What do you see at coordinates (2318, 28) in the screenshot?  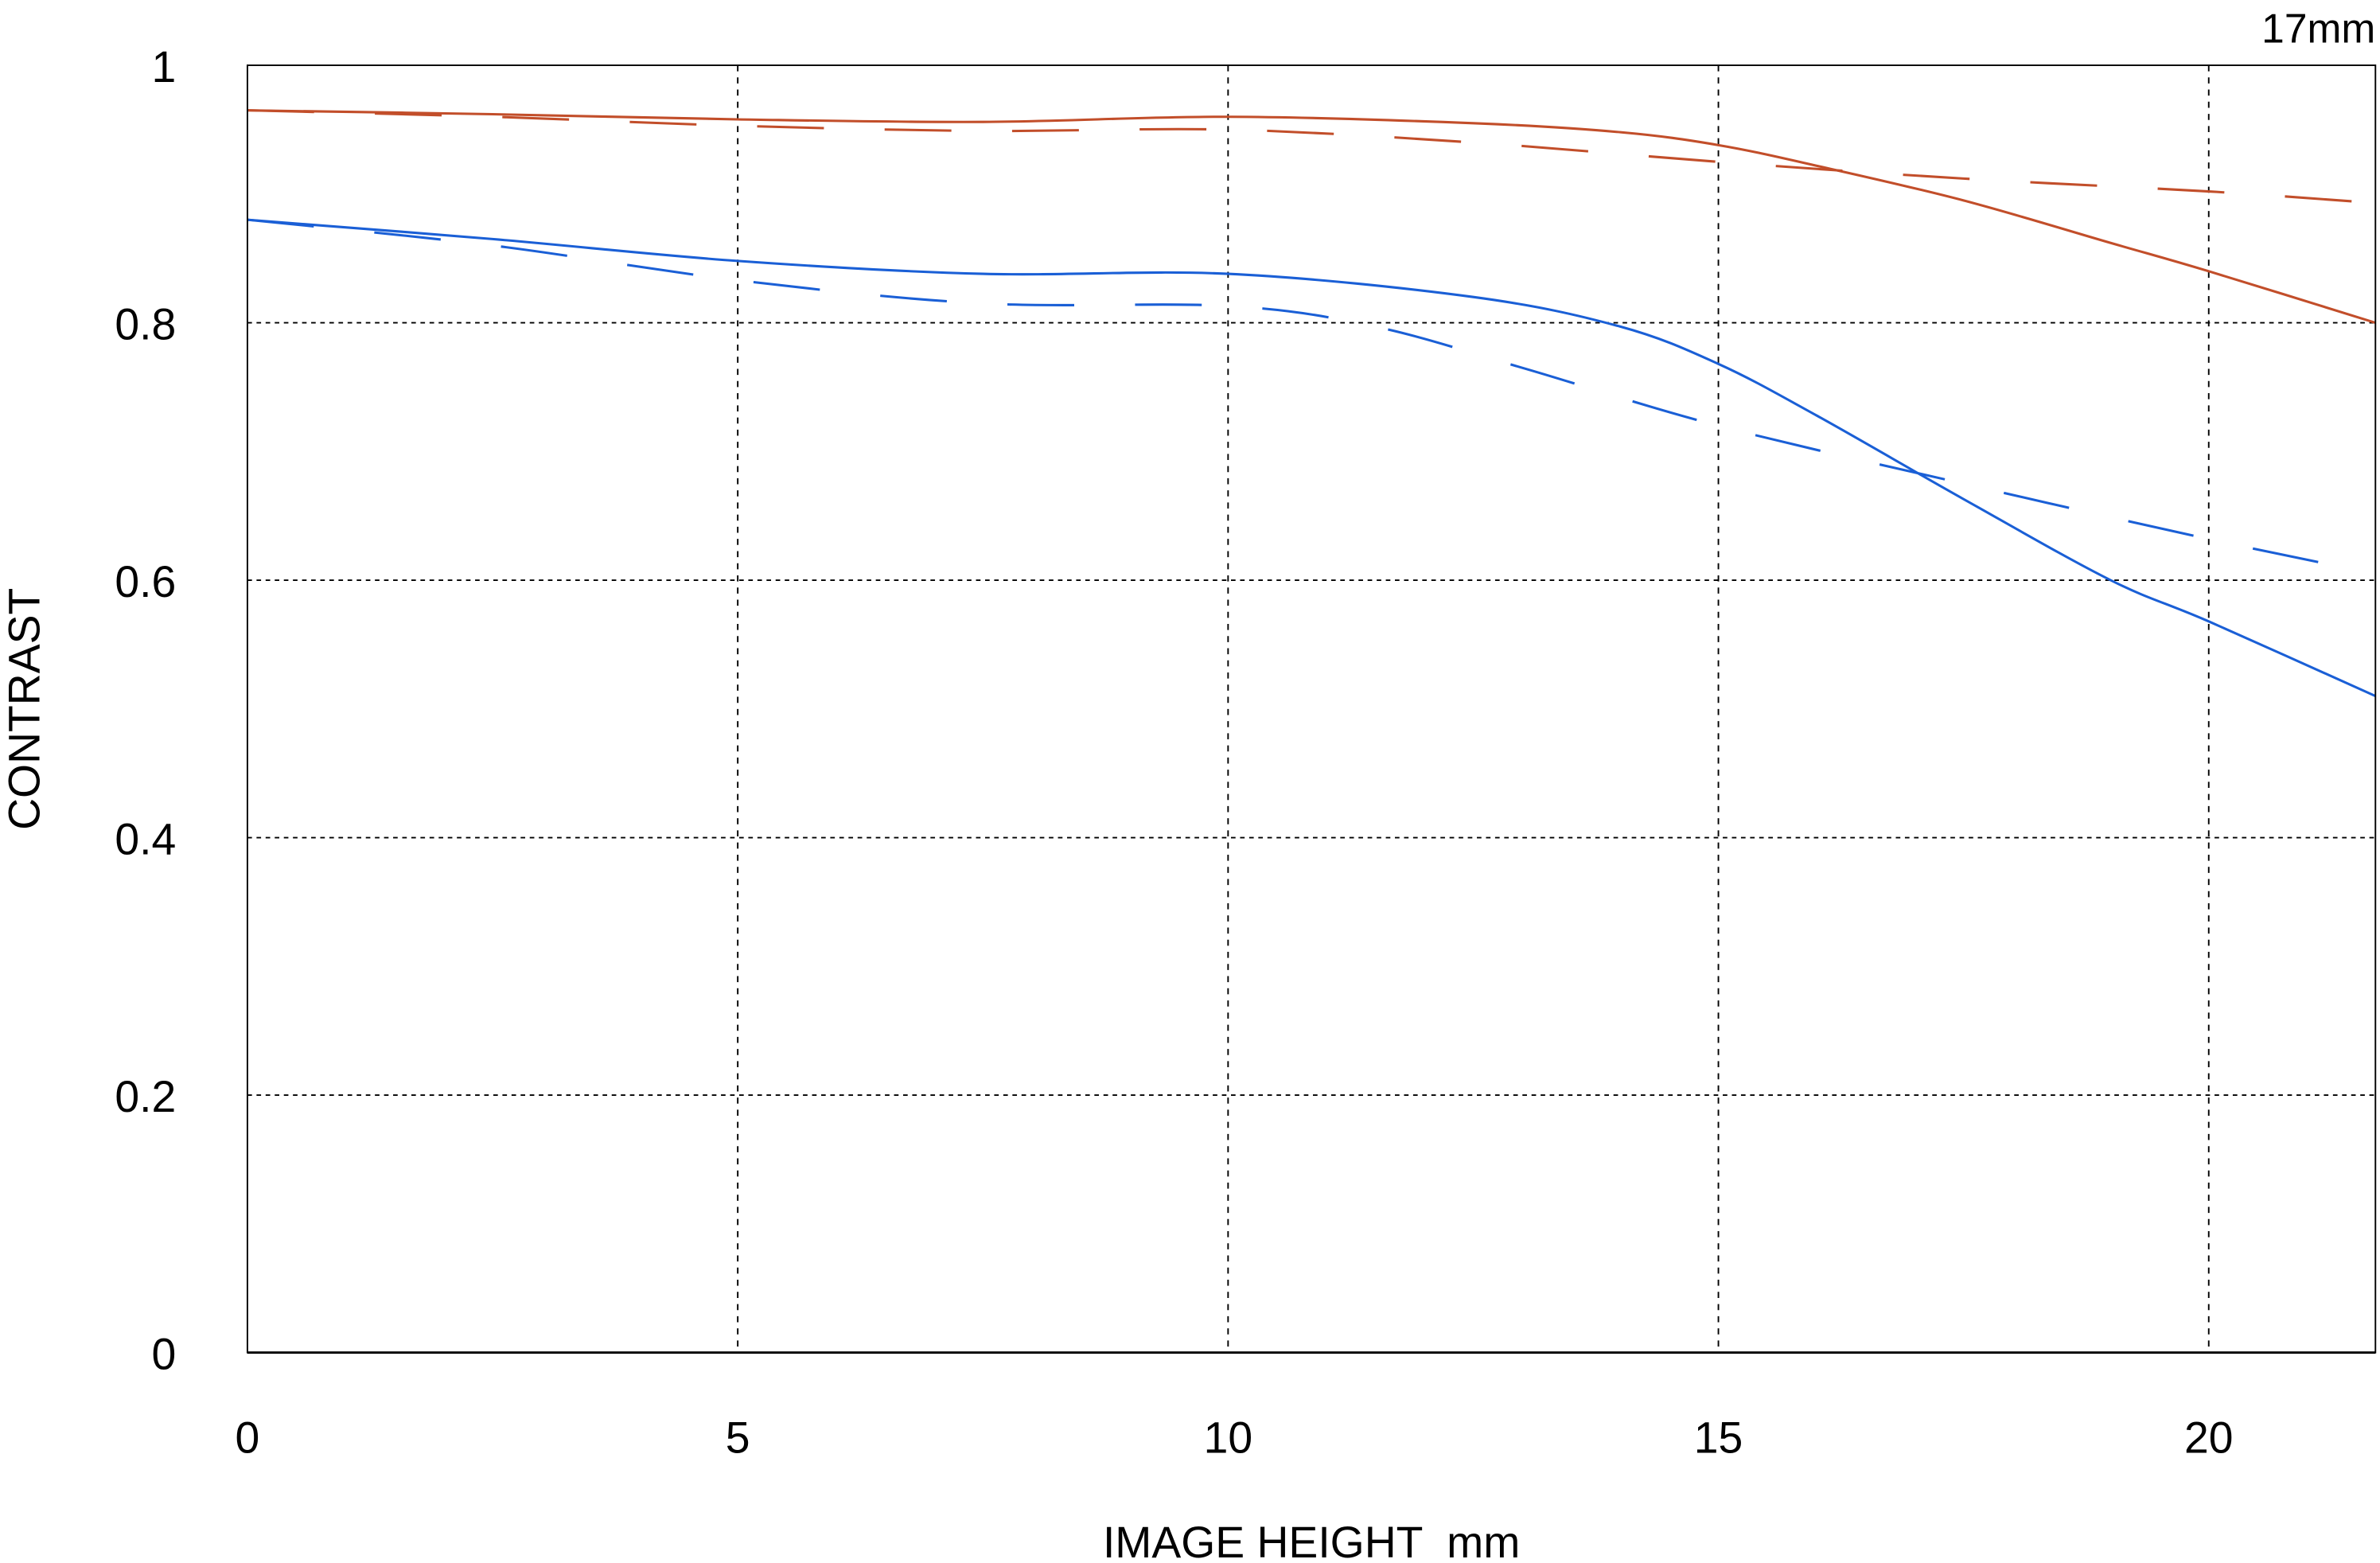 I see `chart-title: 17mm` at bounding box center [2318, 28].